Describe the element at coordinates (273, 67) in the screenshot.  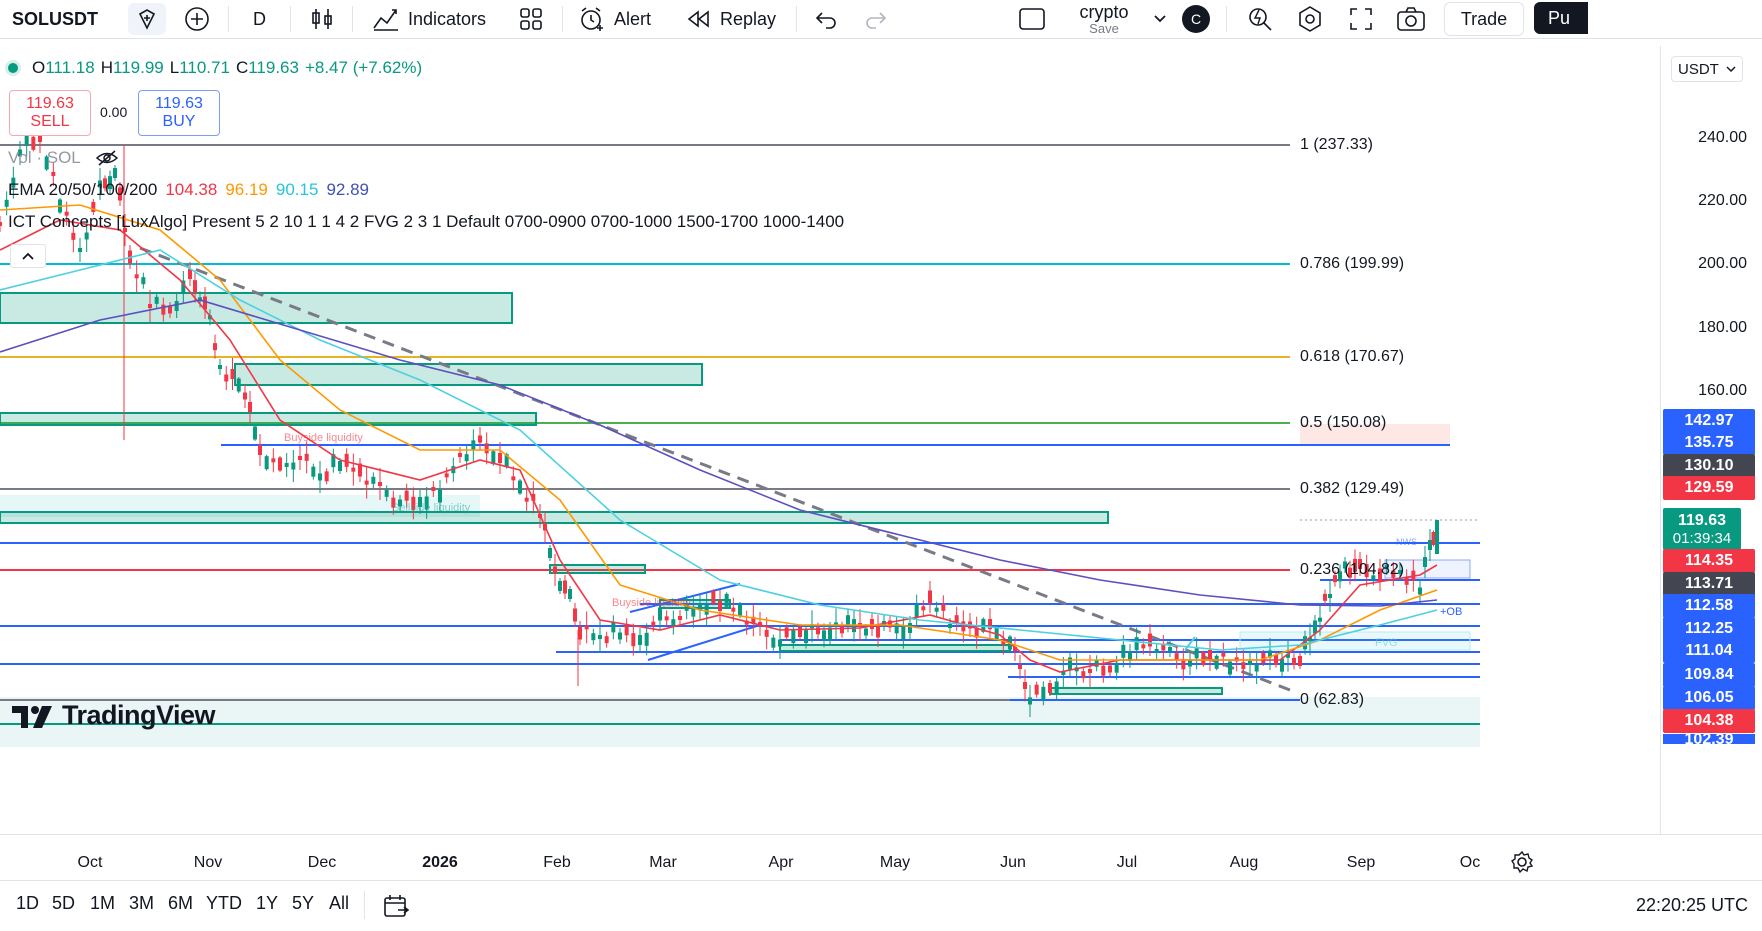
I see `close-value: 119.63` at that location.